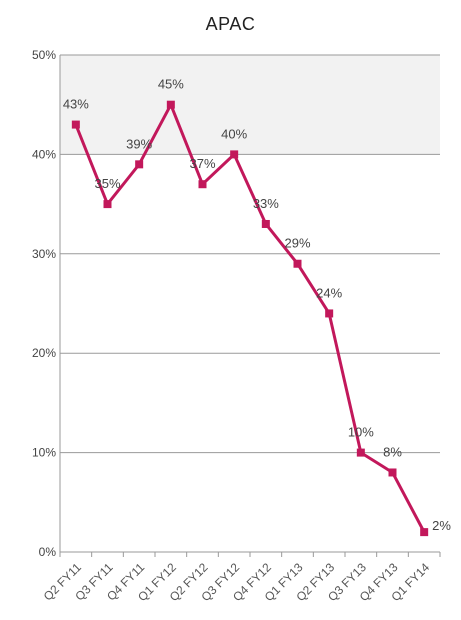 The image size is (461, 620). I want to click on y-tick-label: 50%, so click(44, 55).